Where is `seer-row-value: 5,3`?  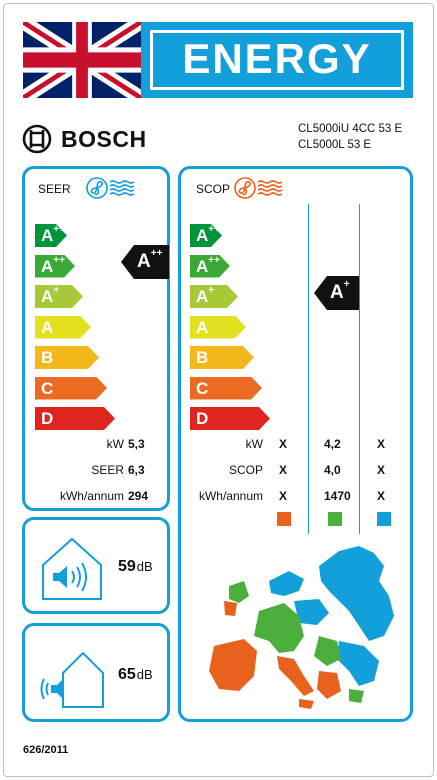
seer-row-value: 5,3 is located at coordinates (136, 444).